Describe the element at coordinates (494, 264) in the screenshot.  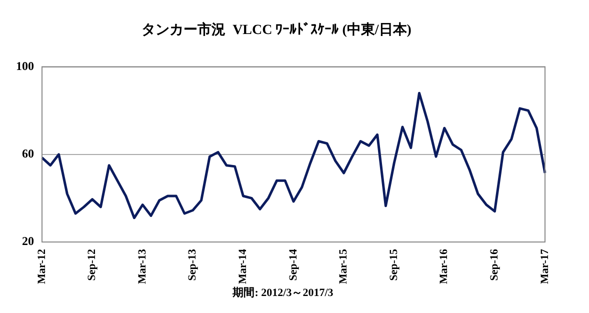
I see `x-tick-label: Sep-16` at that location.